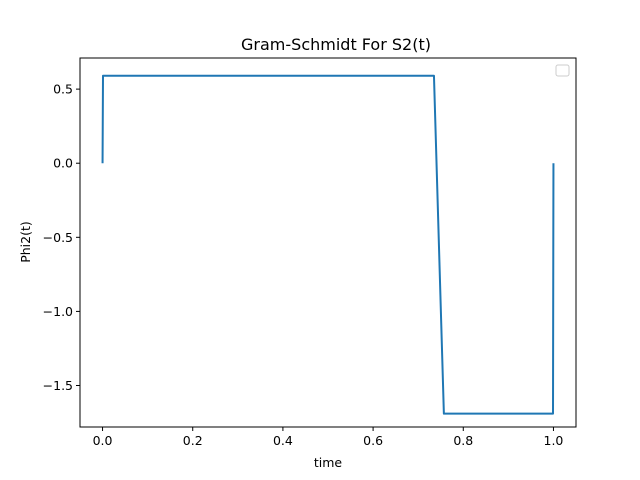 The image size is (640, 480). What do you see at coordinates (25, 242) in the screenshot?
I see `y-axis-label: Phi2(t)` at bounding box center [25, 242].